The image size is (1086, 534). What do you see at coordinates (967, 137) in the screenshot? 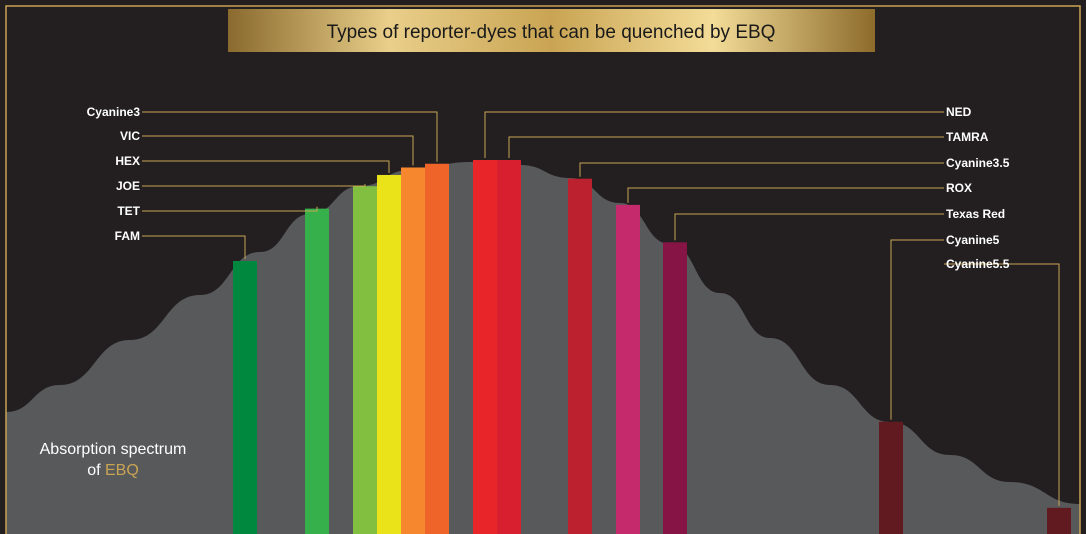
I see `label-tamra: TAMRA` at bounding box center [967, 137].